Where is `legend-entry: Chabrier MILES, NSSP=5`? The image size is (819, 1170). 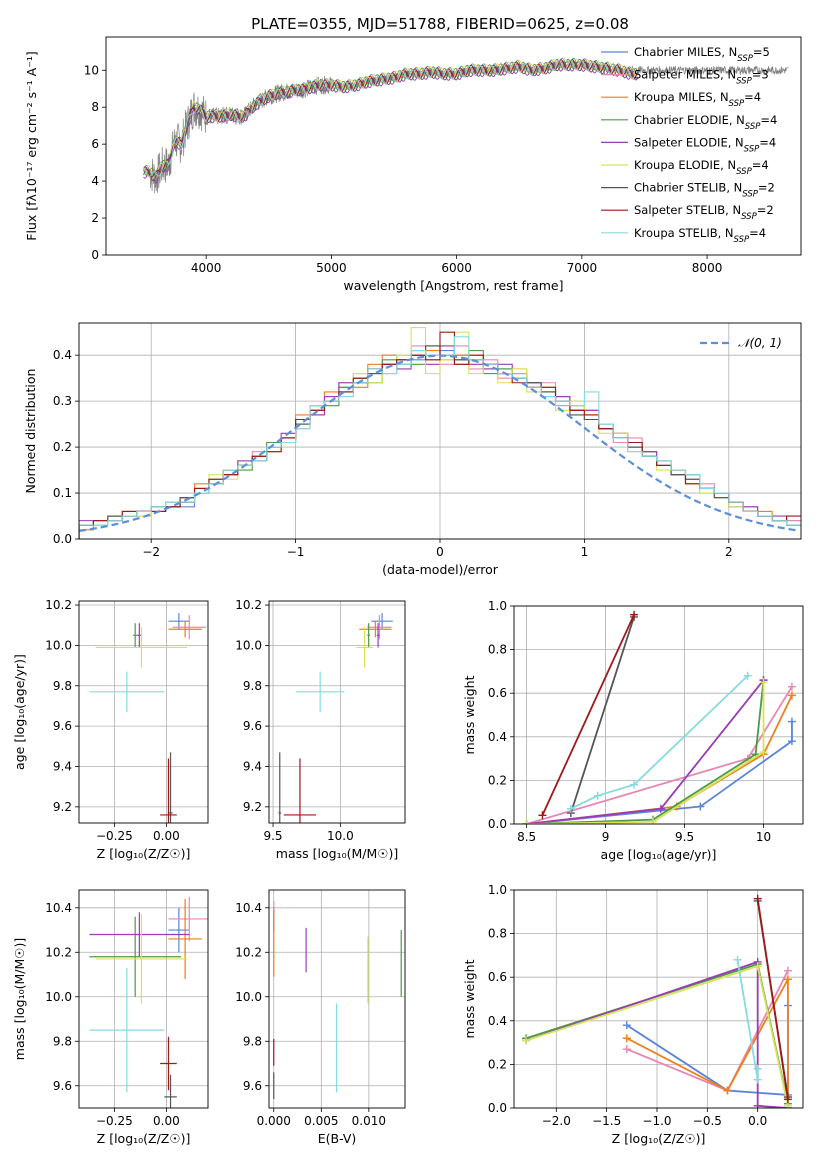
legend-entry: Chabrier MILES, NSSP=5 is located at coordinates (702, 54).